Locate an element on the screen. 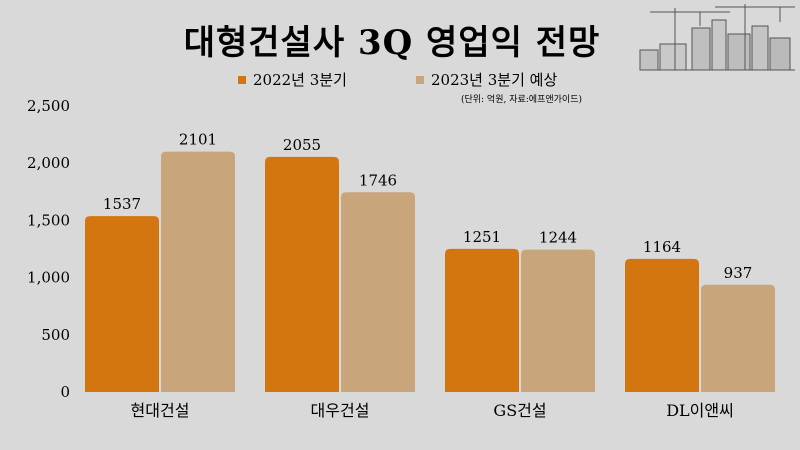 The height and width of the screenshot is (450, 800). legend: 2022년 3분기 2023년 3분기 예상 is located at coordinates (397, 80).